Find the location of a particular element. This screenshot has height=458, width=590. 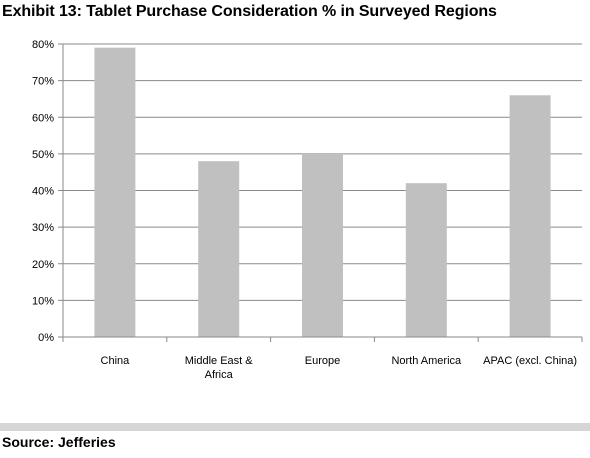

x-tick-label: Africa is located at coordinates (219, 375).